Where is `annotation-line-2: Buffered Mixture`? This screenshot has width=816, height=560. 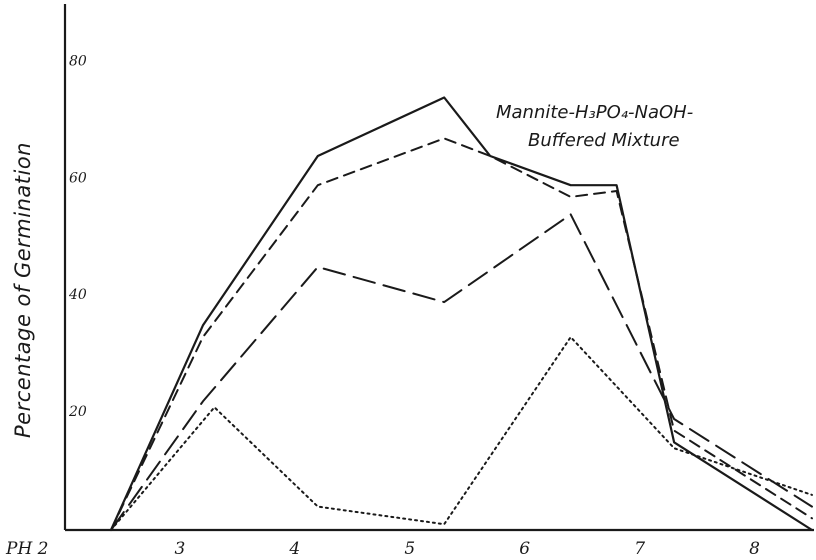
annotation-line-2: Buffered Mixture is located at coordinates (604, 140).